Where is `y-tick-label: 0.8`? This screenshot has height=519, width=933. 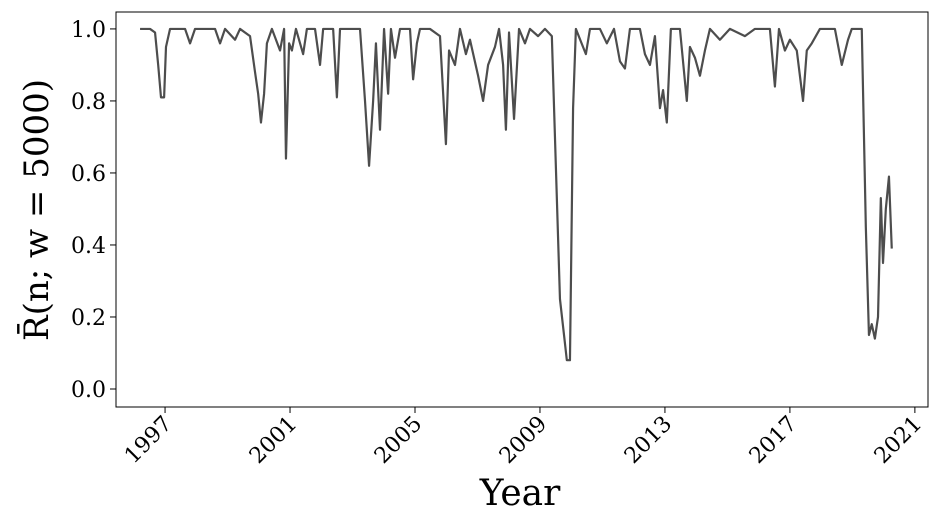
y-tick-label: 0.8 is located at coordinates (88, 102).